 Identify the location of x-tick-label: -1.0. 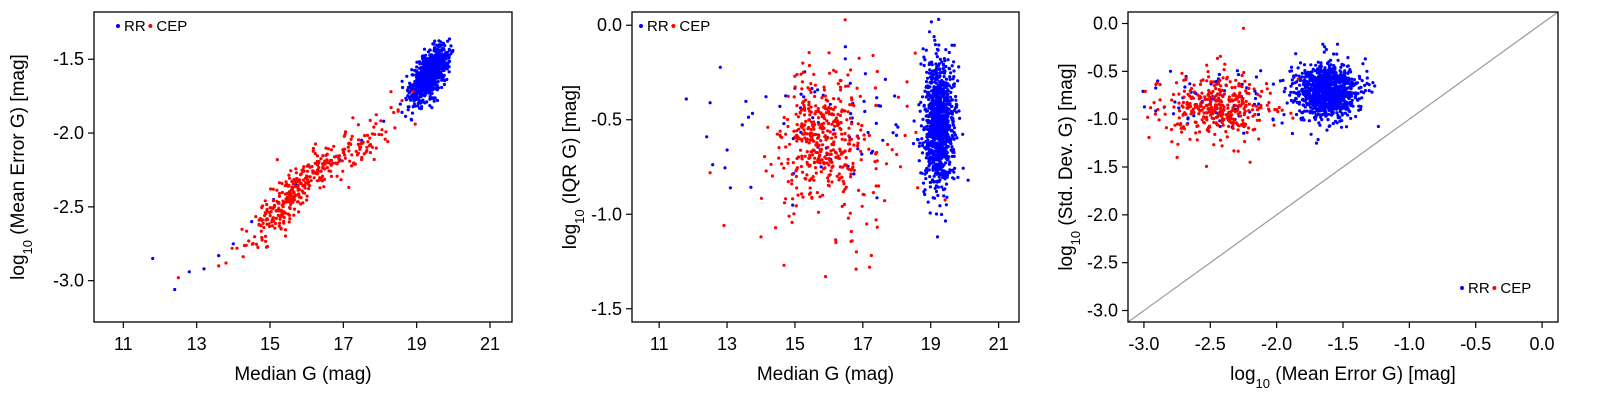
(1409, 344).